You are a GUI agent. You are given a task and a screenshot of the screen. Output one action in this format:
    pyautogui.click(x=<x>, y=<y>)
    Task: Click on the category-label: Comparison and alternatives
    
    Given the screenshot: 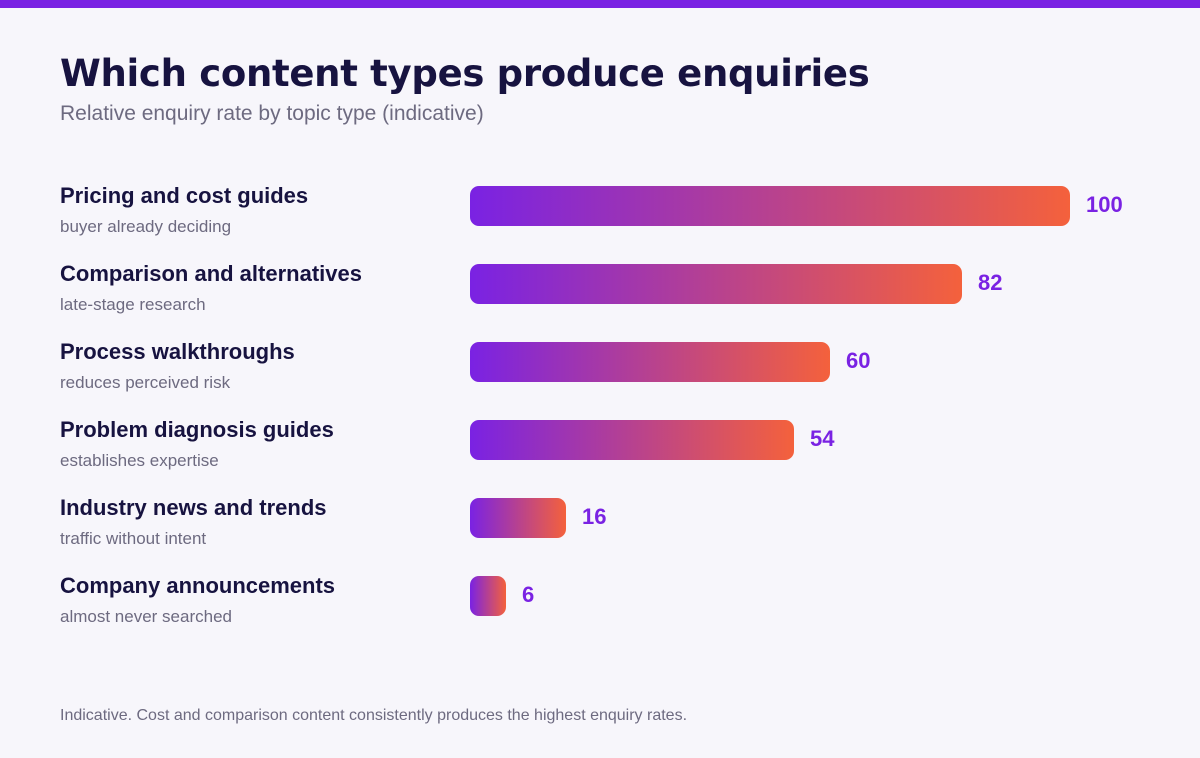 What is the action you would take?
    pyautogui.click(x=211, y=273)
    